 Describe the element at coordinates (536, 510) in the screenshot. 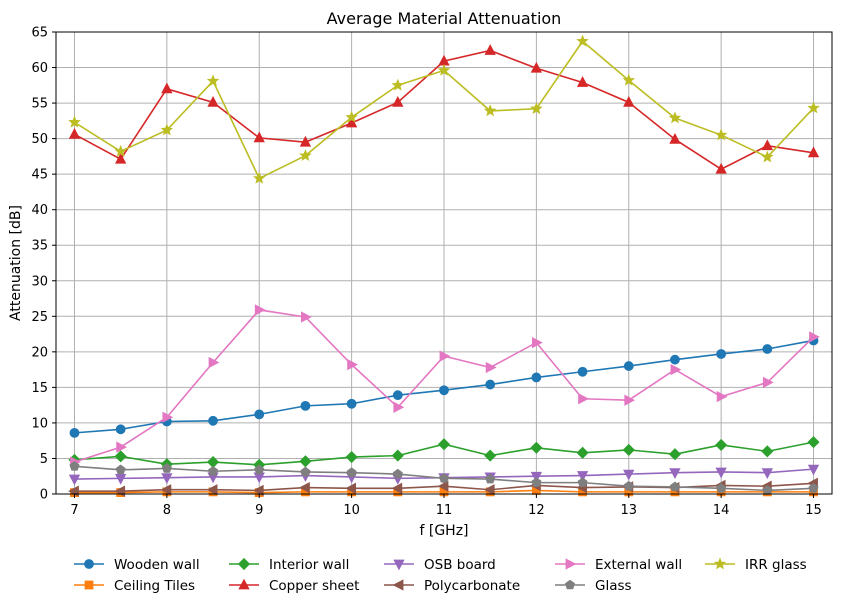

I see `x-tick-label: 12` at that location.